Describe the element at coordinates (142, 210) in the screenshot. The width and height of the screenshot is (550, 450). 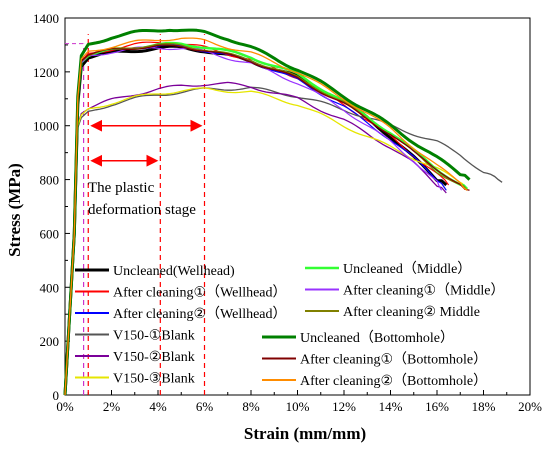
I see `annotation-line2: deformation stage` at that location.